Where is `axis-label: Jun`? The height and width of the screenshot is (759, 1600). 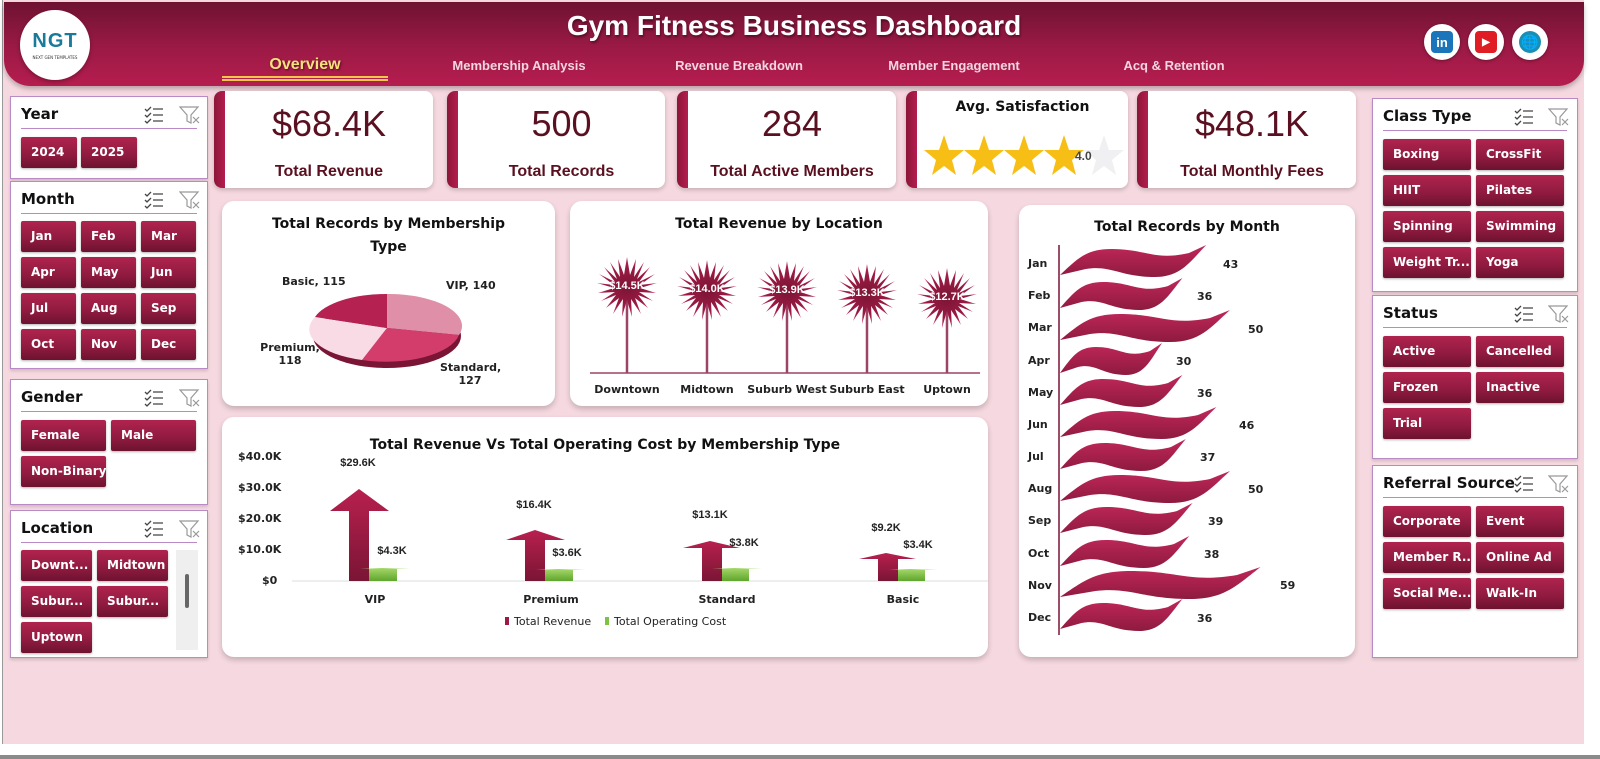 axis-label: Jun is located at coordinates (1038, 424).